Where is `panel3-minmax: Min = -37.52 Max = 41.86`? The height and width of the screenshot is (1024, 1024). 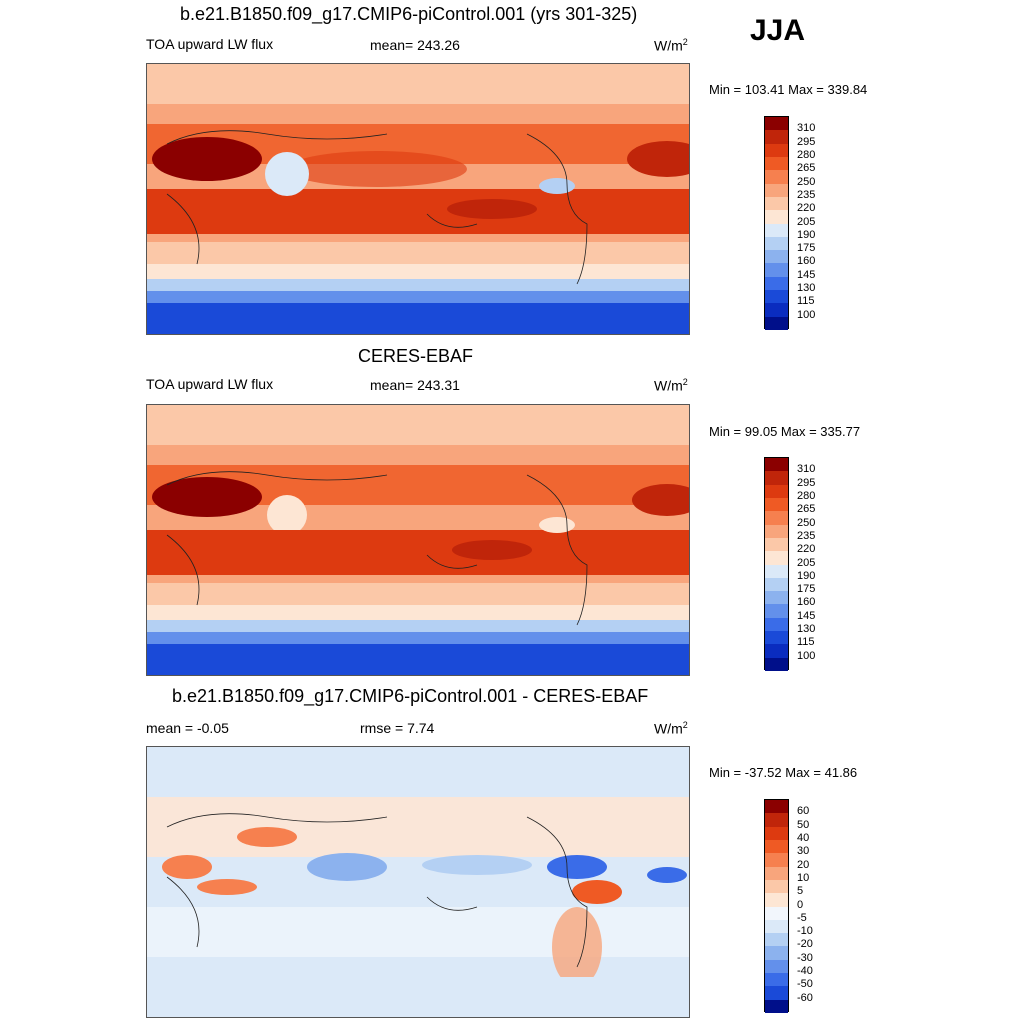 panel3-minmax: Min = -37.52 Max = 41.86 is located at coordinates (783, 772).